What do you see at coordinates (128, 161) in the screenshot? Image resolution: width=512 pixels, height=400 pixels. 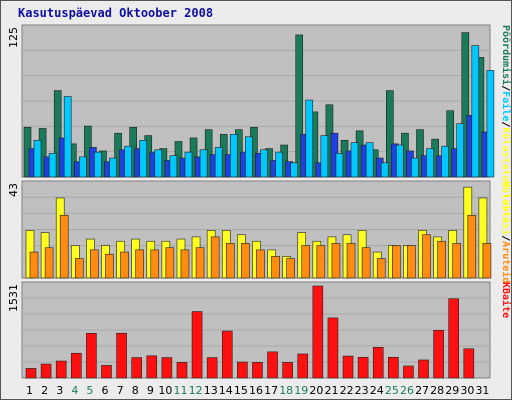 I see `bar-külastatud-lehti-7` at bounding box center [128, 161].